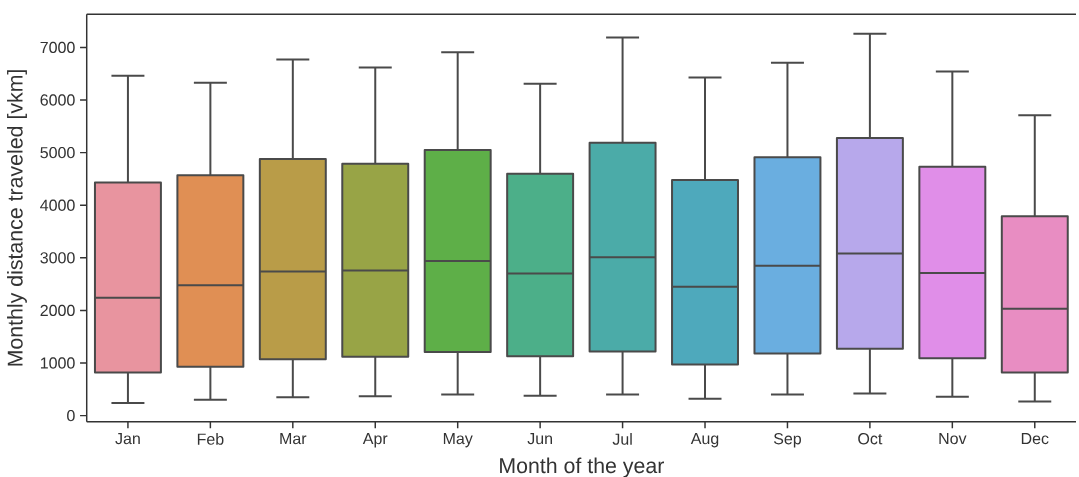 The height and width of the screenshot is (477, 1079). Describe the element at coordinates (787, 440) in the screenshot. I see `x-tick-label: Sep` at that location.